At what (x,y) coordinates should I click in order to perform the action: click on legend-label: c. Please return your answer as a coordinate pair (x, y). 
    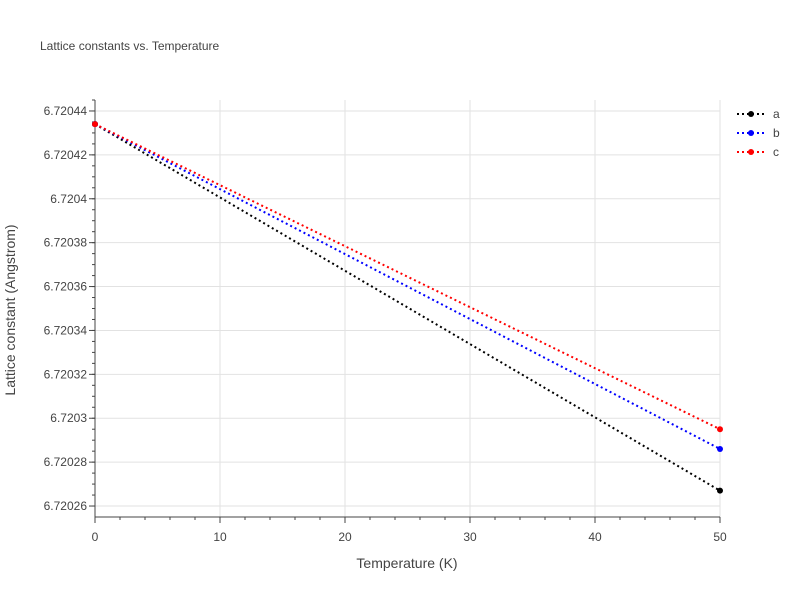
    Looking at the image, I should click on (776, 152).